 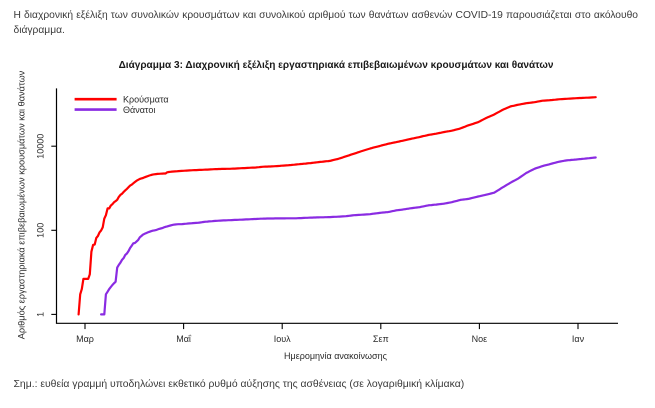 What do you see at coordinates (381, 339) in the screenshot?
I see `svg-text: Σεπ` at bounding box center [381, 339].